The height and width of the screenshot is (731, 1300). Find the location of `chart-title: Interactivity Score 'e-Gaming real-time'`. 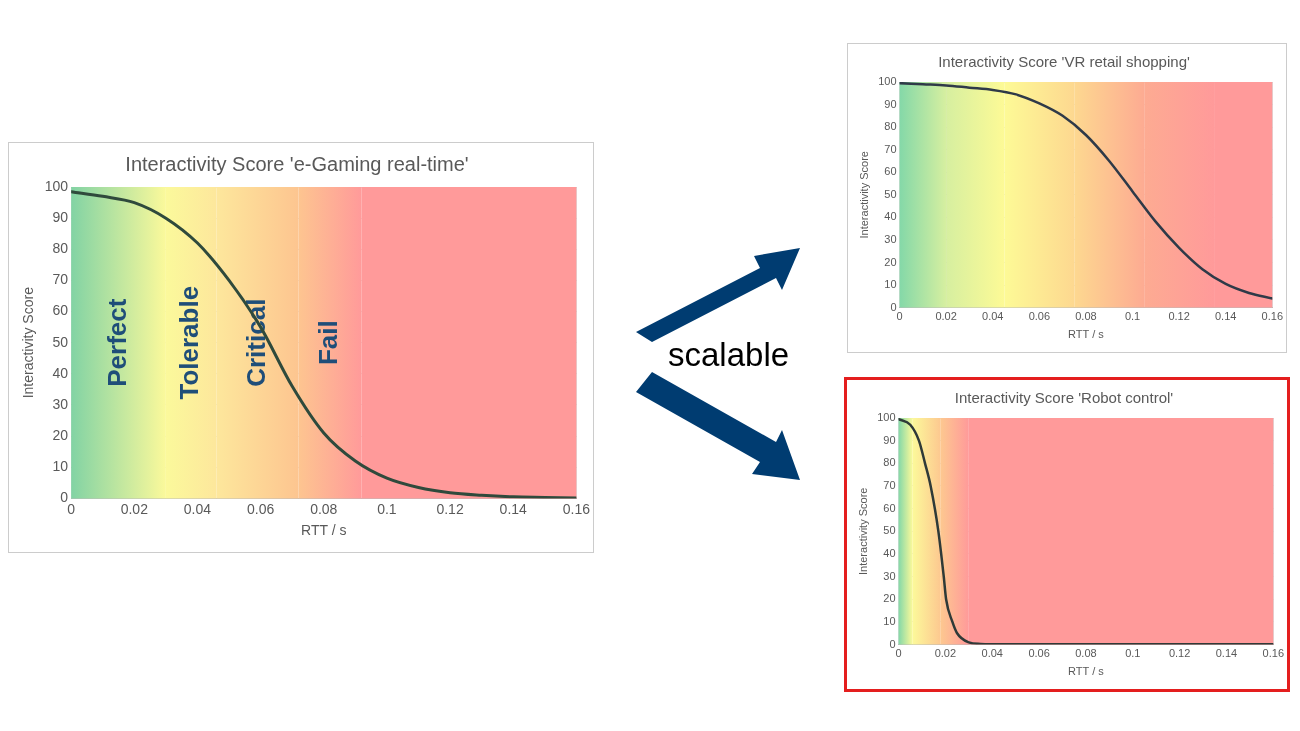

chart-title: Interactivity Score 'e-Gaming real-time' is located at coordinates (297, 163).